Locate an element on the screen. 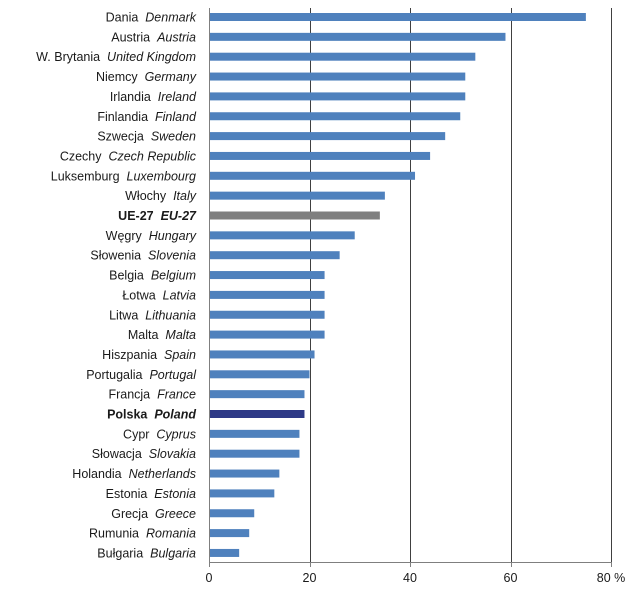 The width and height of the screenshot is (628, 596). category-label-pl: Austria is located at coordinates (130, 37).